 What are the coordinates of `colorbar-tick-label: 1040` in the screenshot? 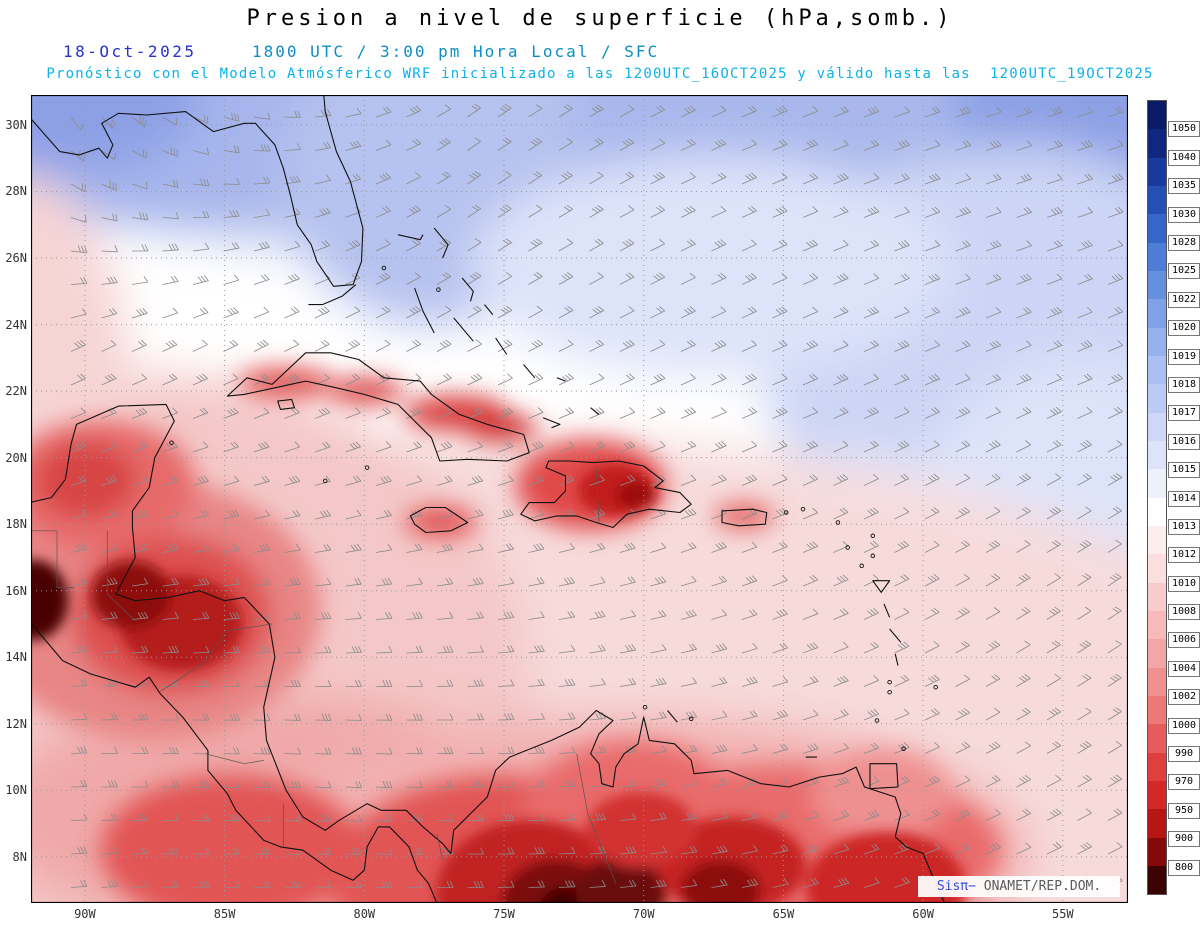 It's located at (1184, 157).